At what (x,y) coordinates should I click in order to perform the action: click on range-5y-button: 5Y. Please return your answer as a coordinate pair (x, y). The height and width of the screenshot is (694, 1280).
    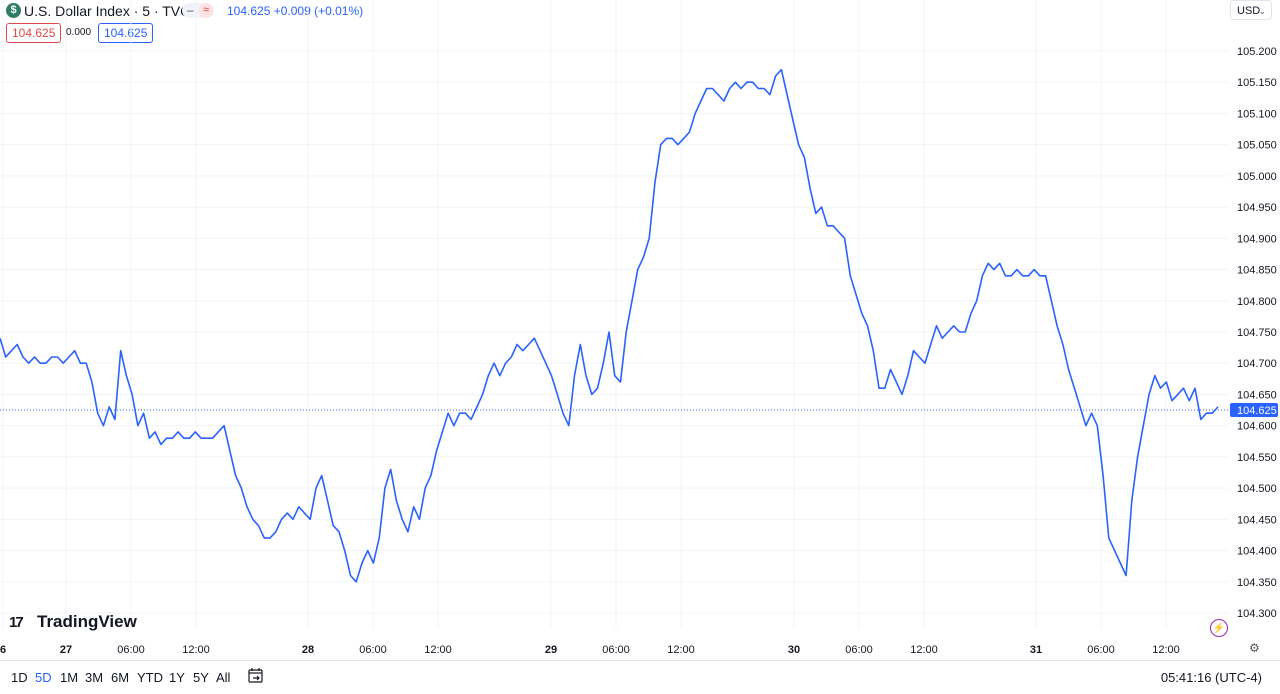
    Looking at the image, I should click on (201, 677).